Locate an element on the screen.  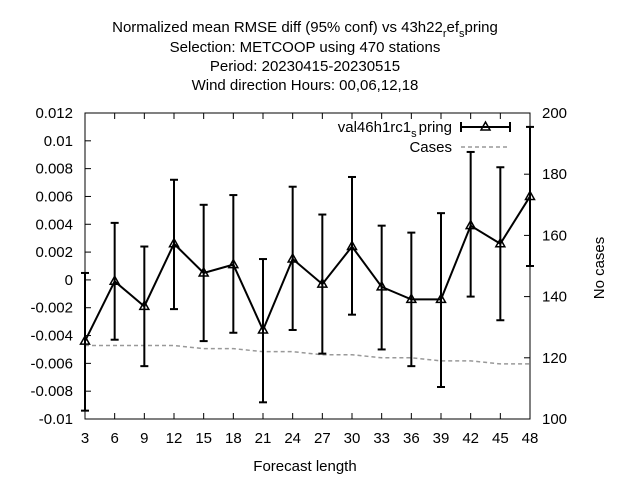
y2-tick-label: 180 is located at coordinates (554, 174).